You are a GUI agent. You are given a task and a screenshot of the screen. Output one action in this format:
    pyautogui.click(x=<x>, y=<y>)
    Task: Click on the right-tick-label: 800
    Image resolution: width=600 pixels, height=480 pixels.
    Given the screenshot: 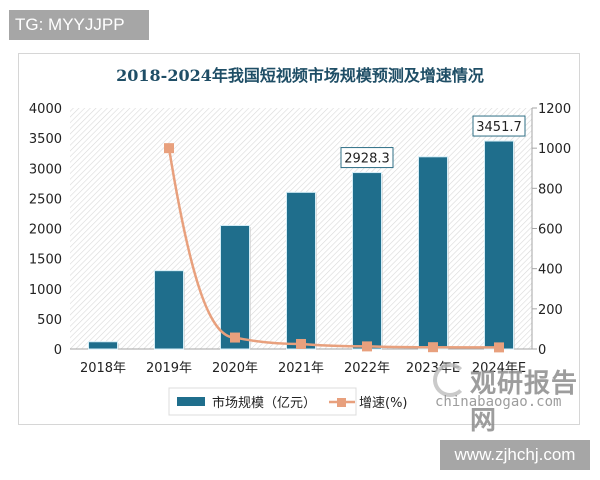 What is the action you would take?
    pyautogui.click(x=550, y=189)
    